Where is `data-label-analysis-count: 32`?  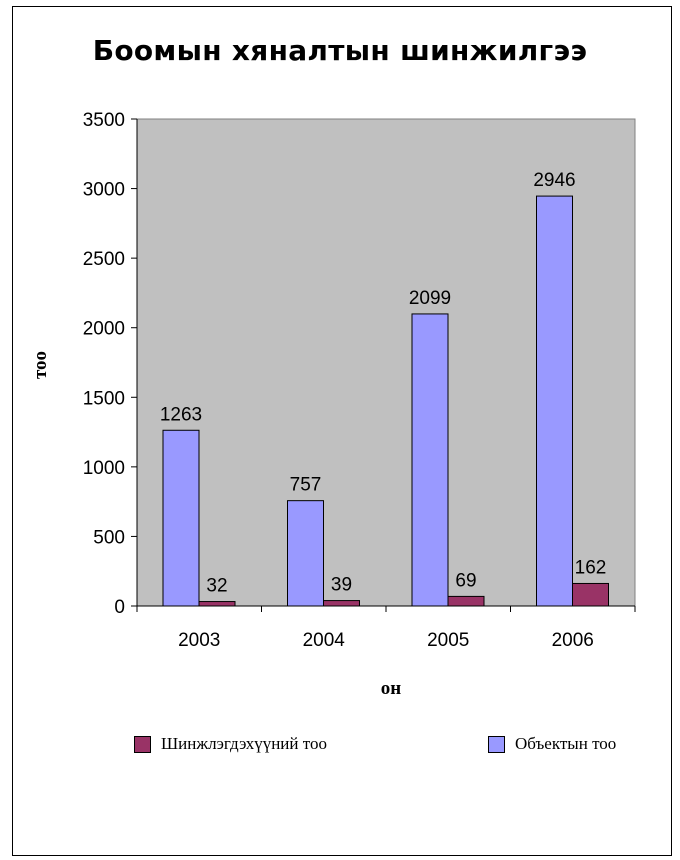
data-label-analysis-count: 32 is located at coordinates (216, 586).